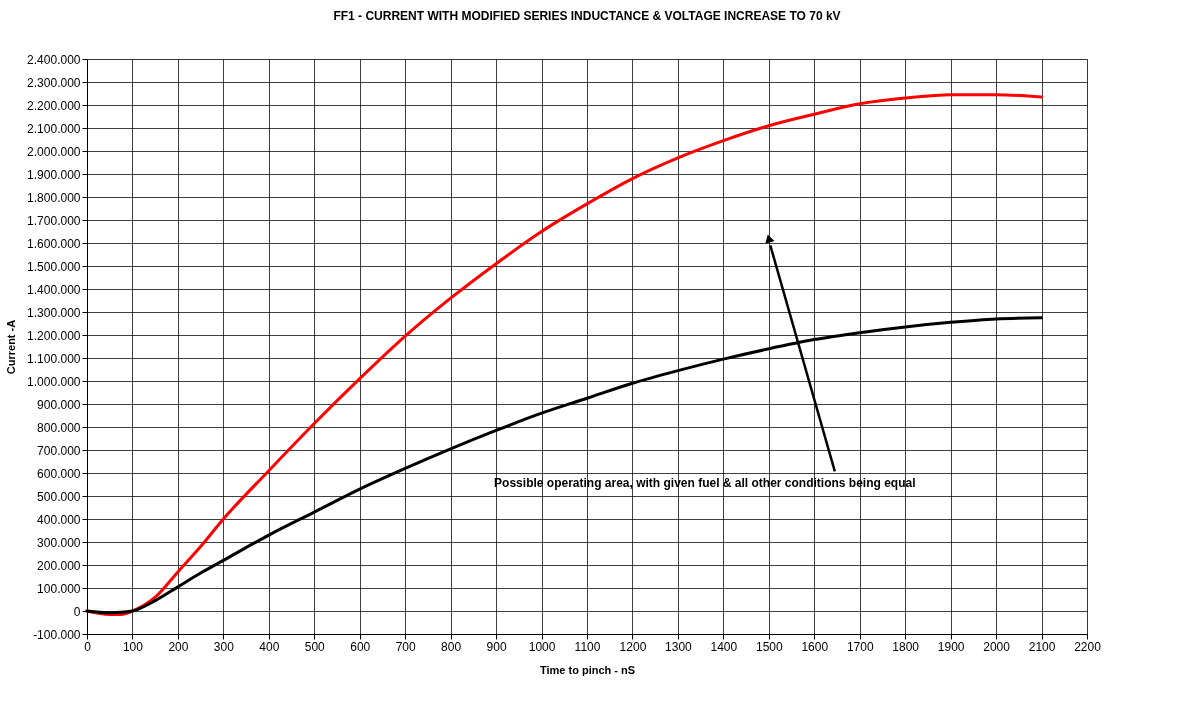 The width and height of the screenshot is (1186, 710). Describe the element at coordinates (587, 669) in the screenshot. I see `x-axis-title: Time to pinch - nS` at that location.